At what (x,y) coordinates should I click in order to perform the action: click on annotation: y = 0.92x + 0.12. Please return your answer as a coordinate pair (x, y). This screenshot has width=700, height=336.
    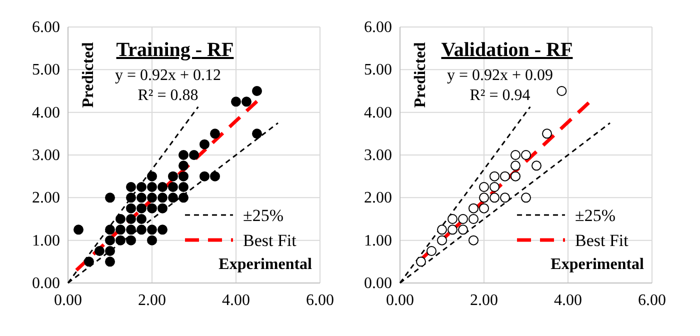
    Looking at the image, I should click on (168, 75).